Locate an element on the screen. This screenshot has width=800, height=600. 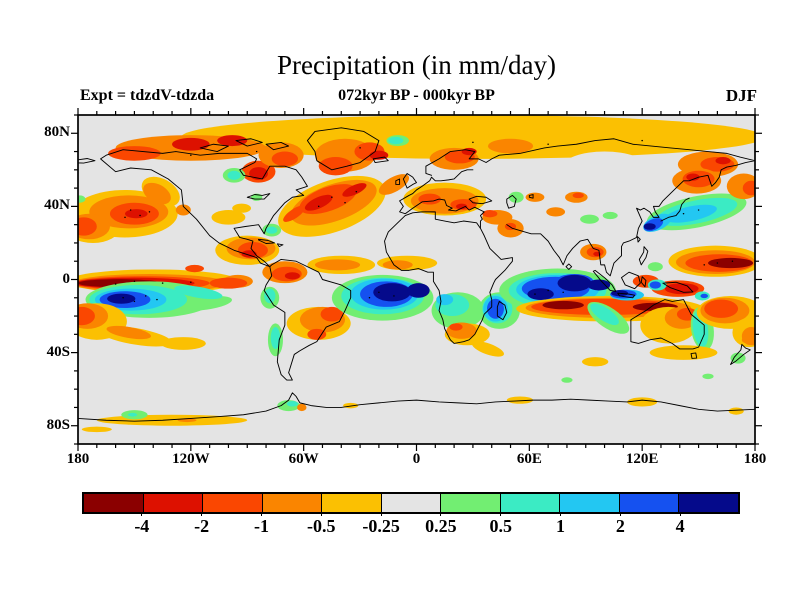
colorbar-tick-label: -0.5 is located at coordinates (321, 526).